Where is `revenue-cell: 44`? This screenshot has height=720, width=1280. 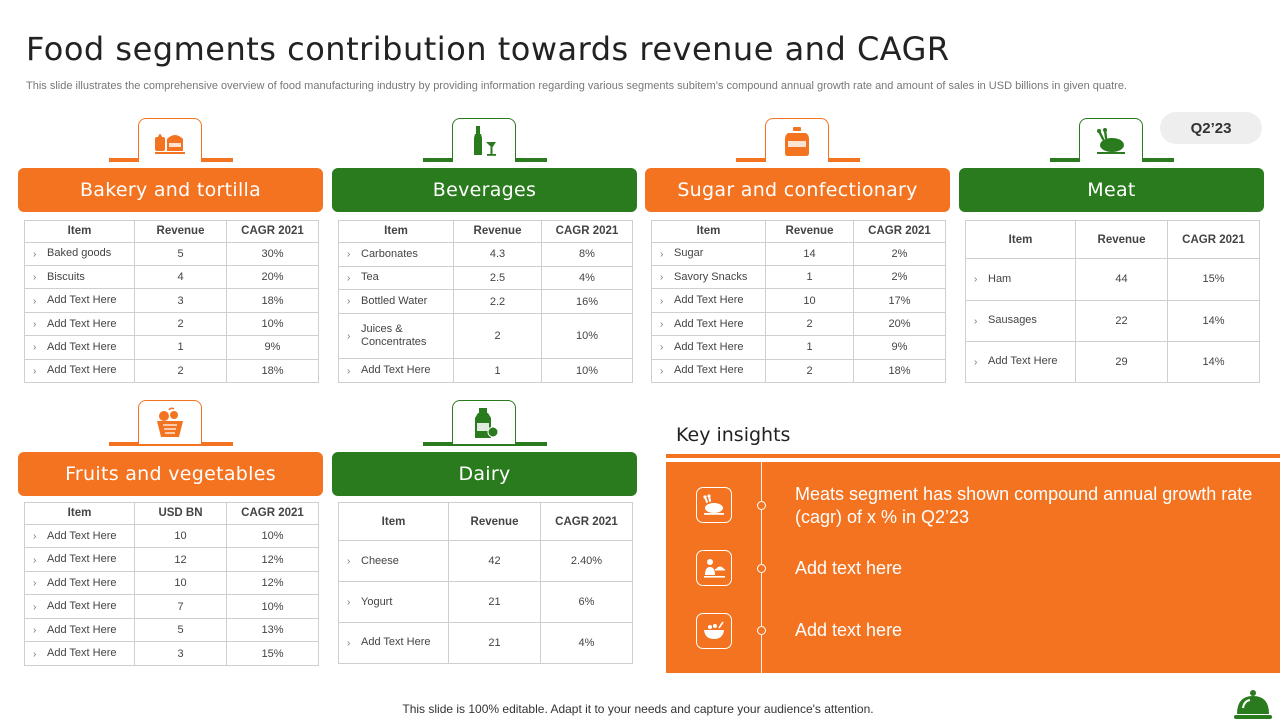 revenue-cell: 44 is located at coordinates (1121, 279).